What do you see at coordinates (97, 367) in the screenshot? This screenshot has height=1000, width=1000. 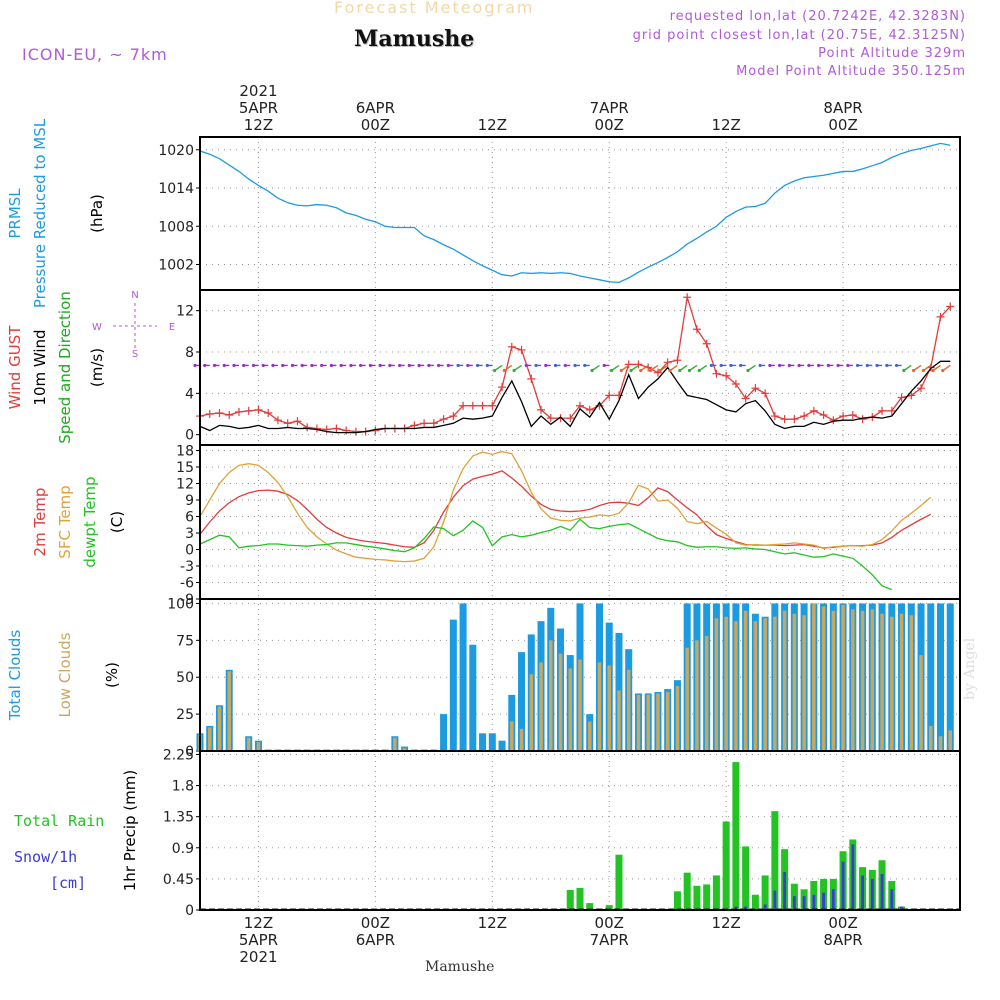 I see `ylabel-wind-3: (m/s)` at bounding box center [97, 367].